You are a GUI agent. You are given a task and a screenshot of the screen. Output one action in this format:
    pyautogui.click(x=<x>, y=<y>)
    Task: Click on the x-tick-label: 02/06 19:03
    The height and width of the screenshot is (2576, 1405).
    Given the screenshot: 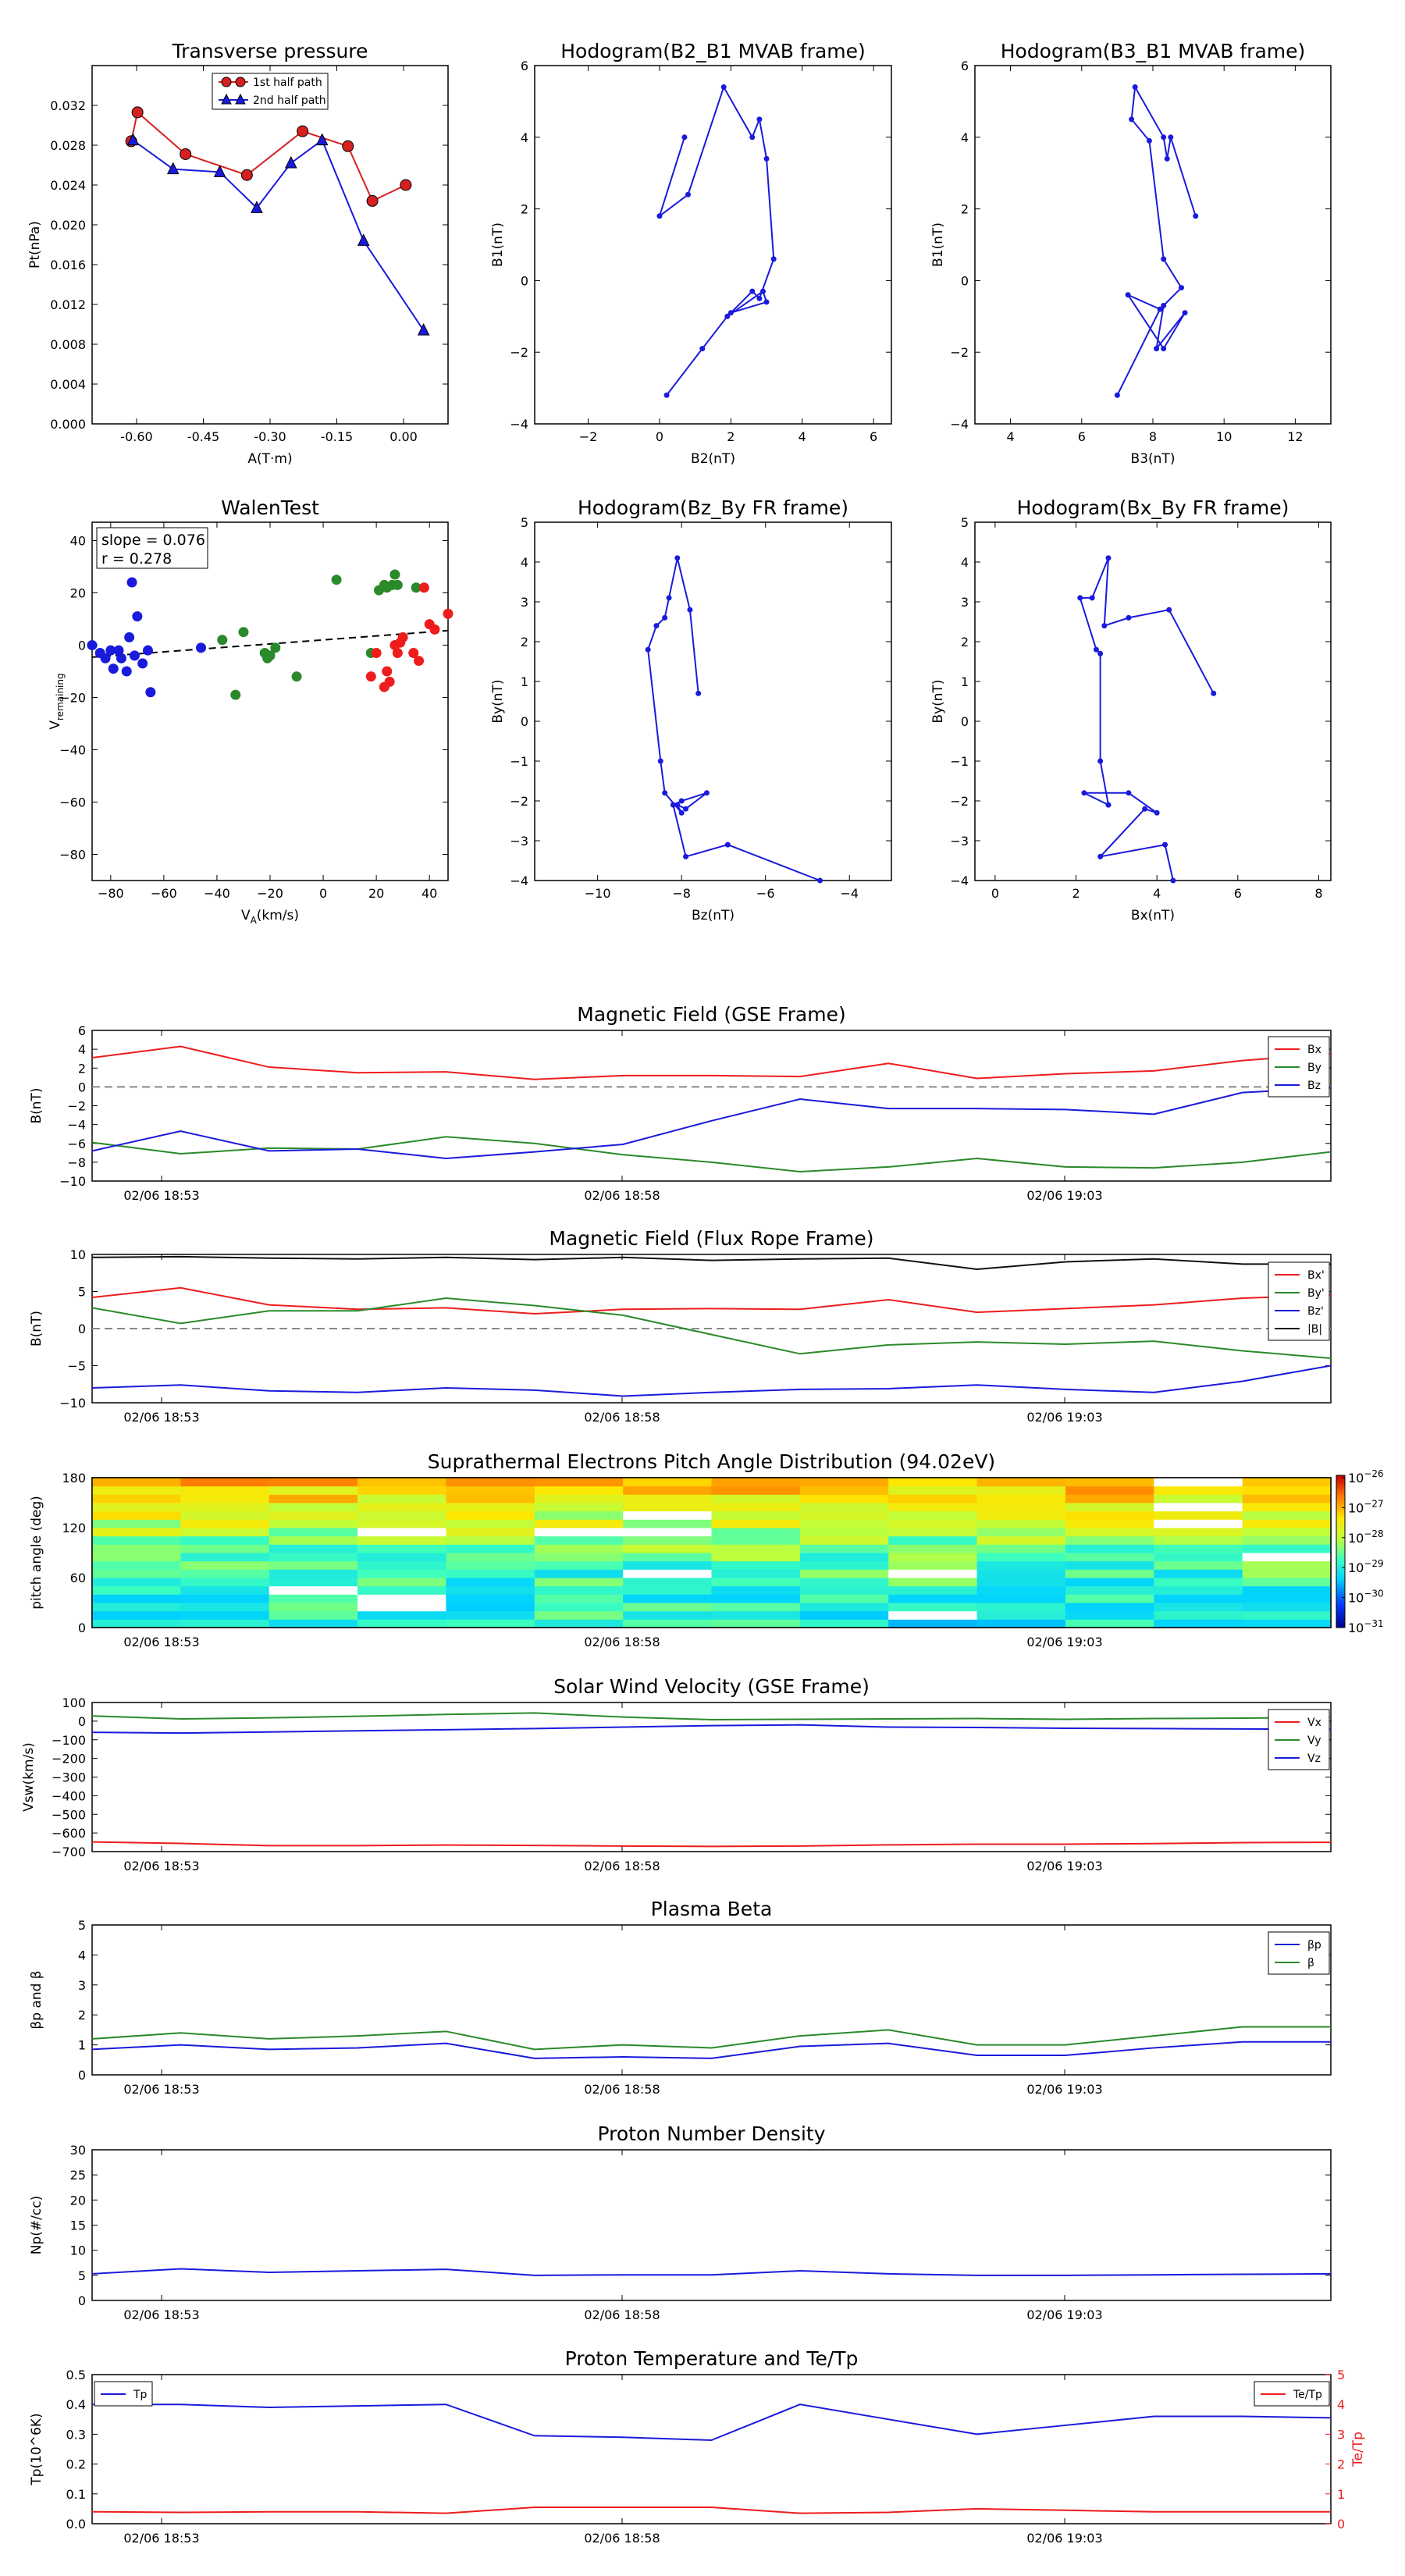 What is the action you would take?
    pyautogui.click(x=1064, y=1195)
    